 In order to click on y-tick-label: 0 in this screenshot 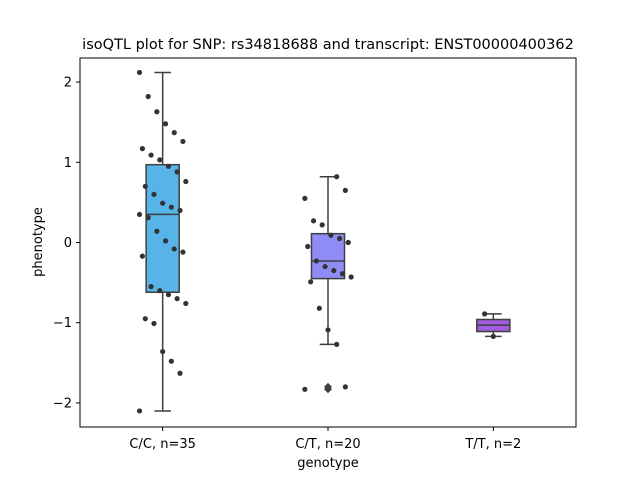, I will do `click(68, 243)`.